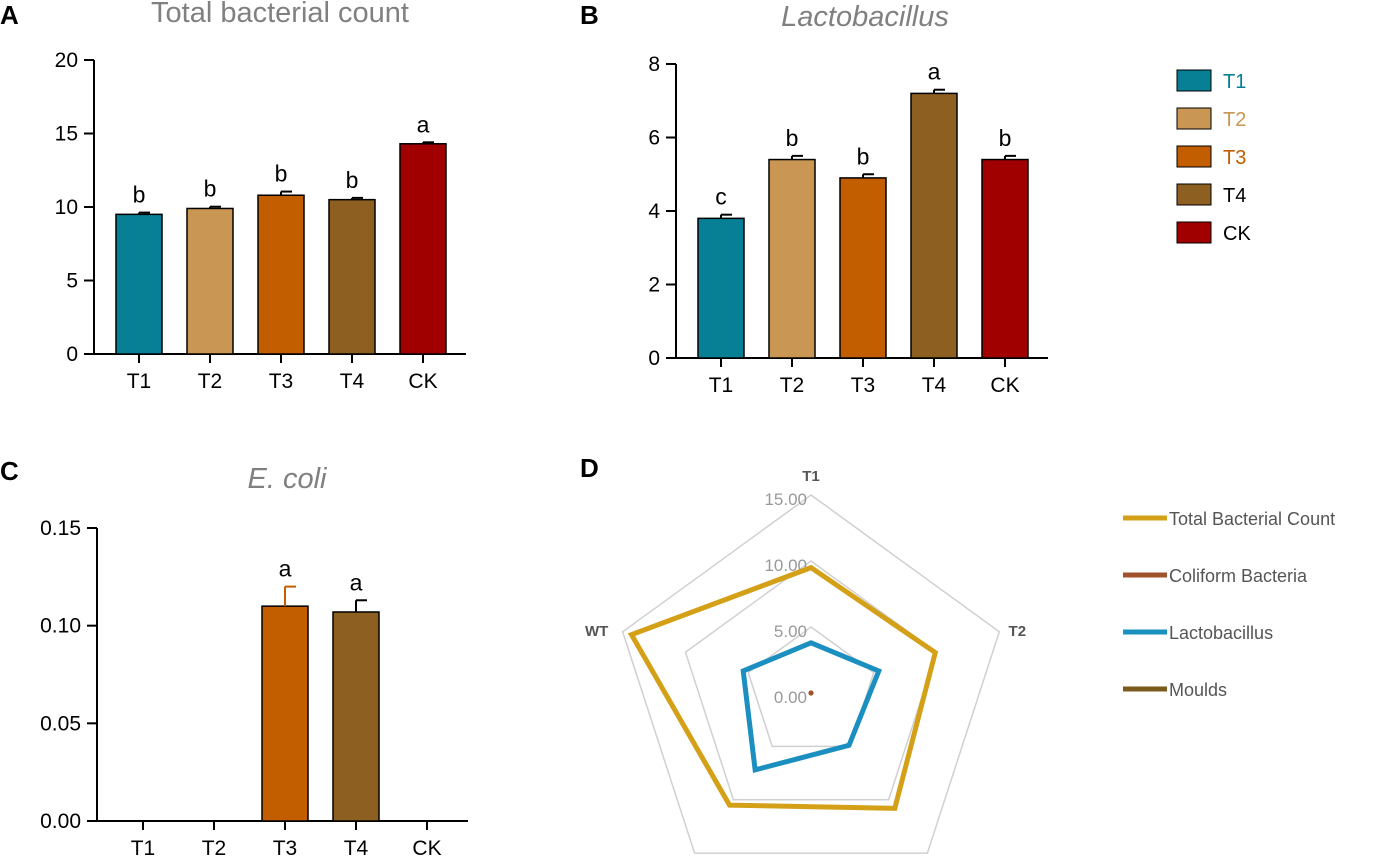 Image resolution: width=1379 pixels, height=863 pixels. Describe the element at coordinates (654, 285) in the screenshot. I see `chart-b-ytick-label: 2` at that location.